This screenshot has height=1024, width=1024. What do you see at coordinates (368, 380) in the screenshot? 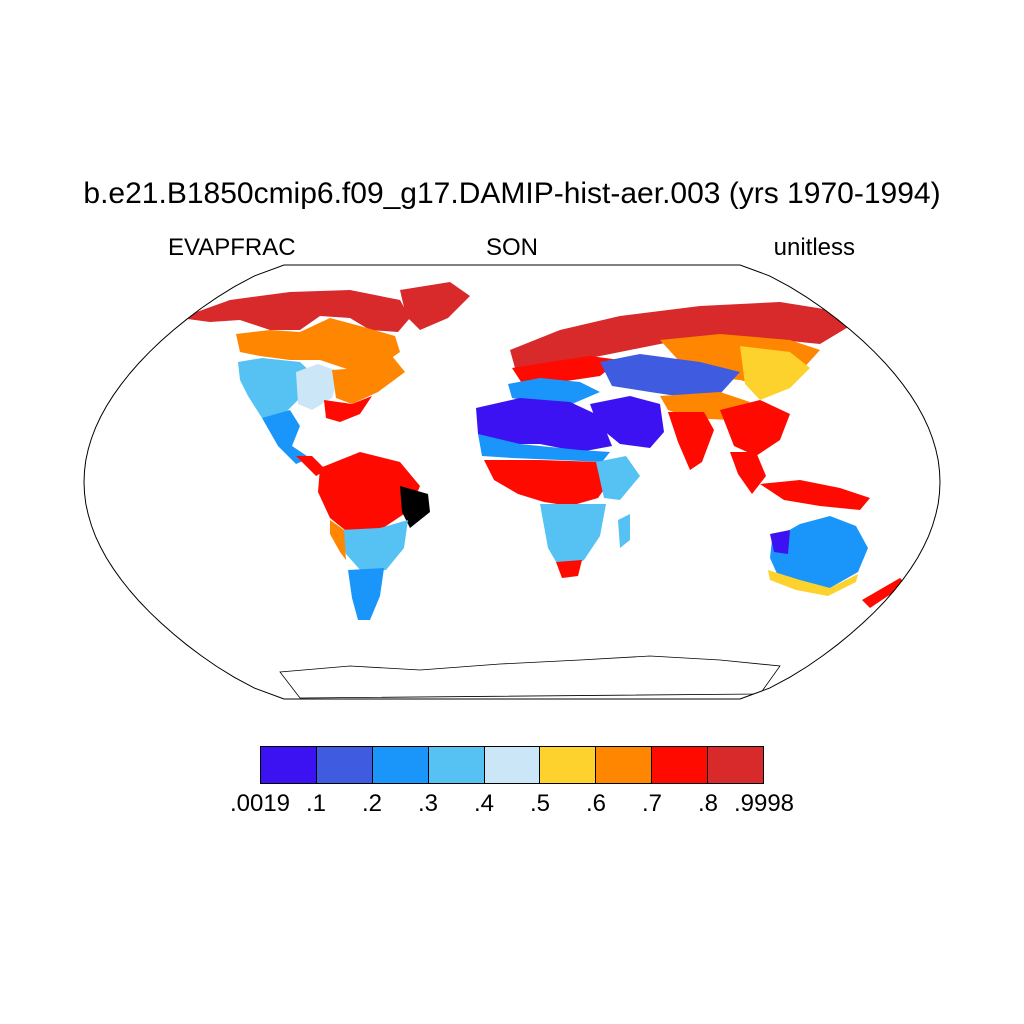
I see `land-north-america-east` at bounding box center [368, 380].